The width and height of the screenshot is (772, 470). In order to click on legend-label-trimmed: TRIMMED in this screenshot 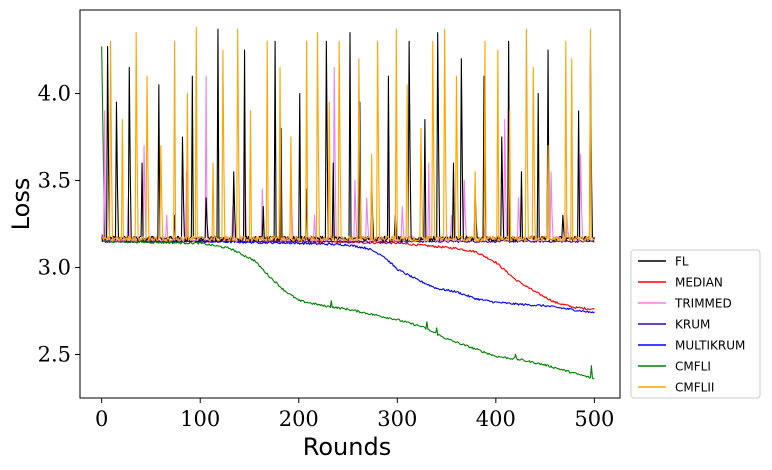, I will do `click(703, 304)`.